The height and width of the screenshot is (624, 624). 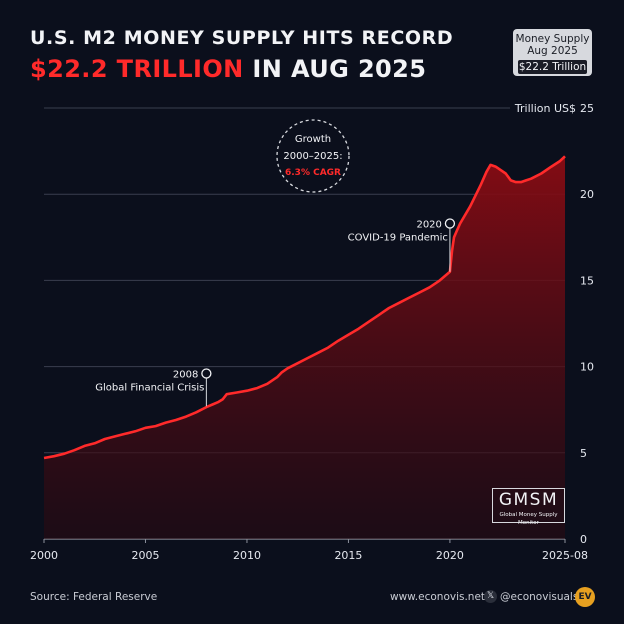 I want to click on growth-cagr: 6.3% CAGR, so click(x=313, y=173).